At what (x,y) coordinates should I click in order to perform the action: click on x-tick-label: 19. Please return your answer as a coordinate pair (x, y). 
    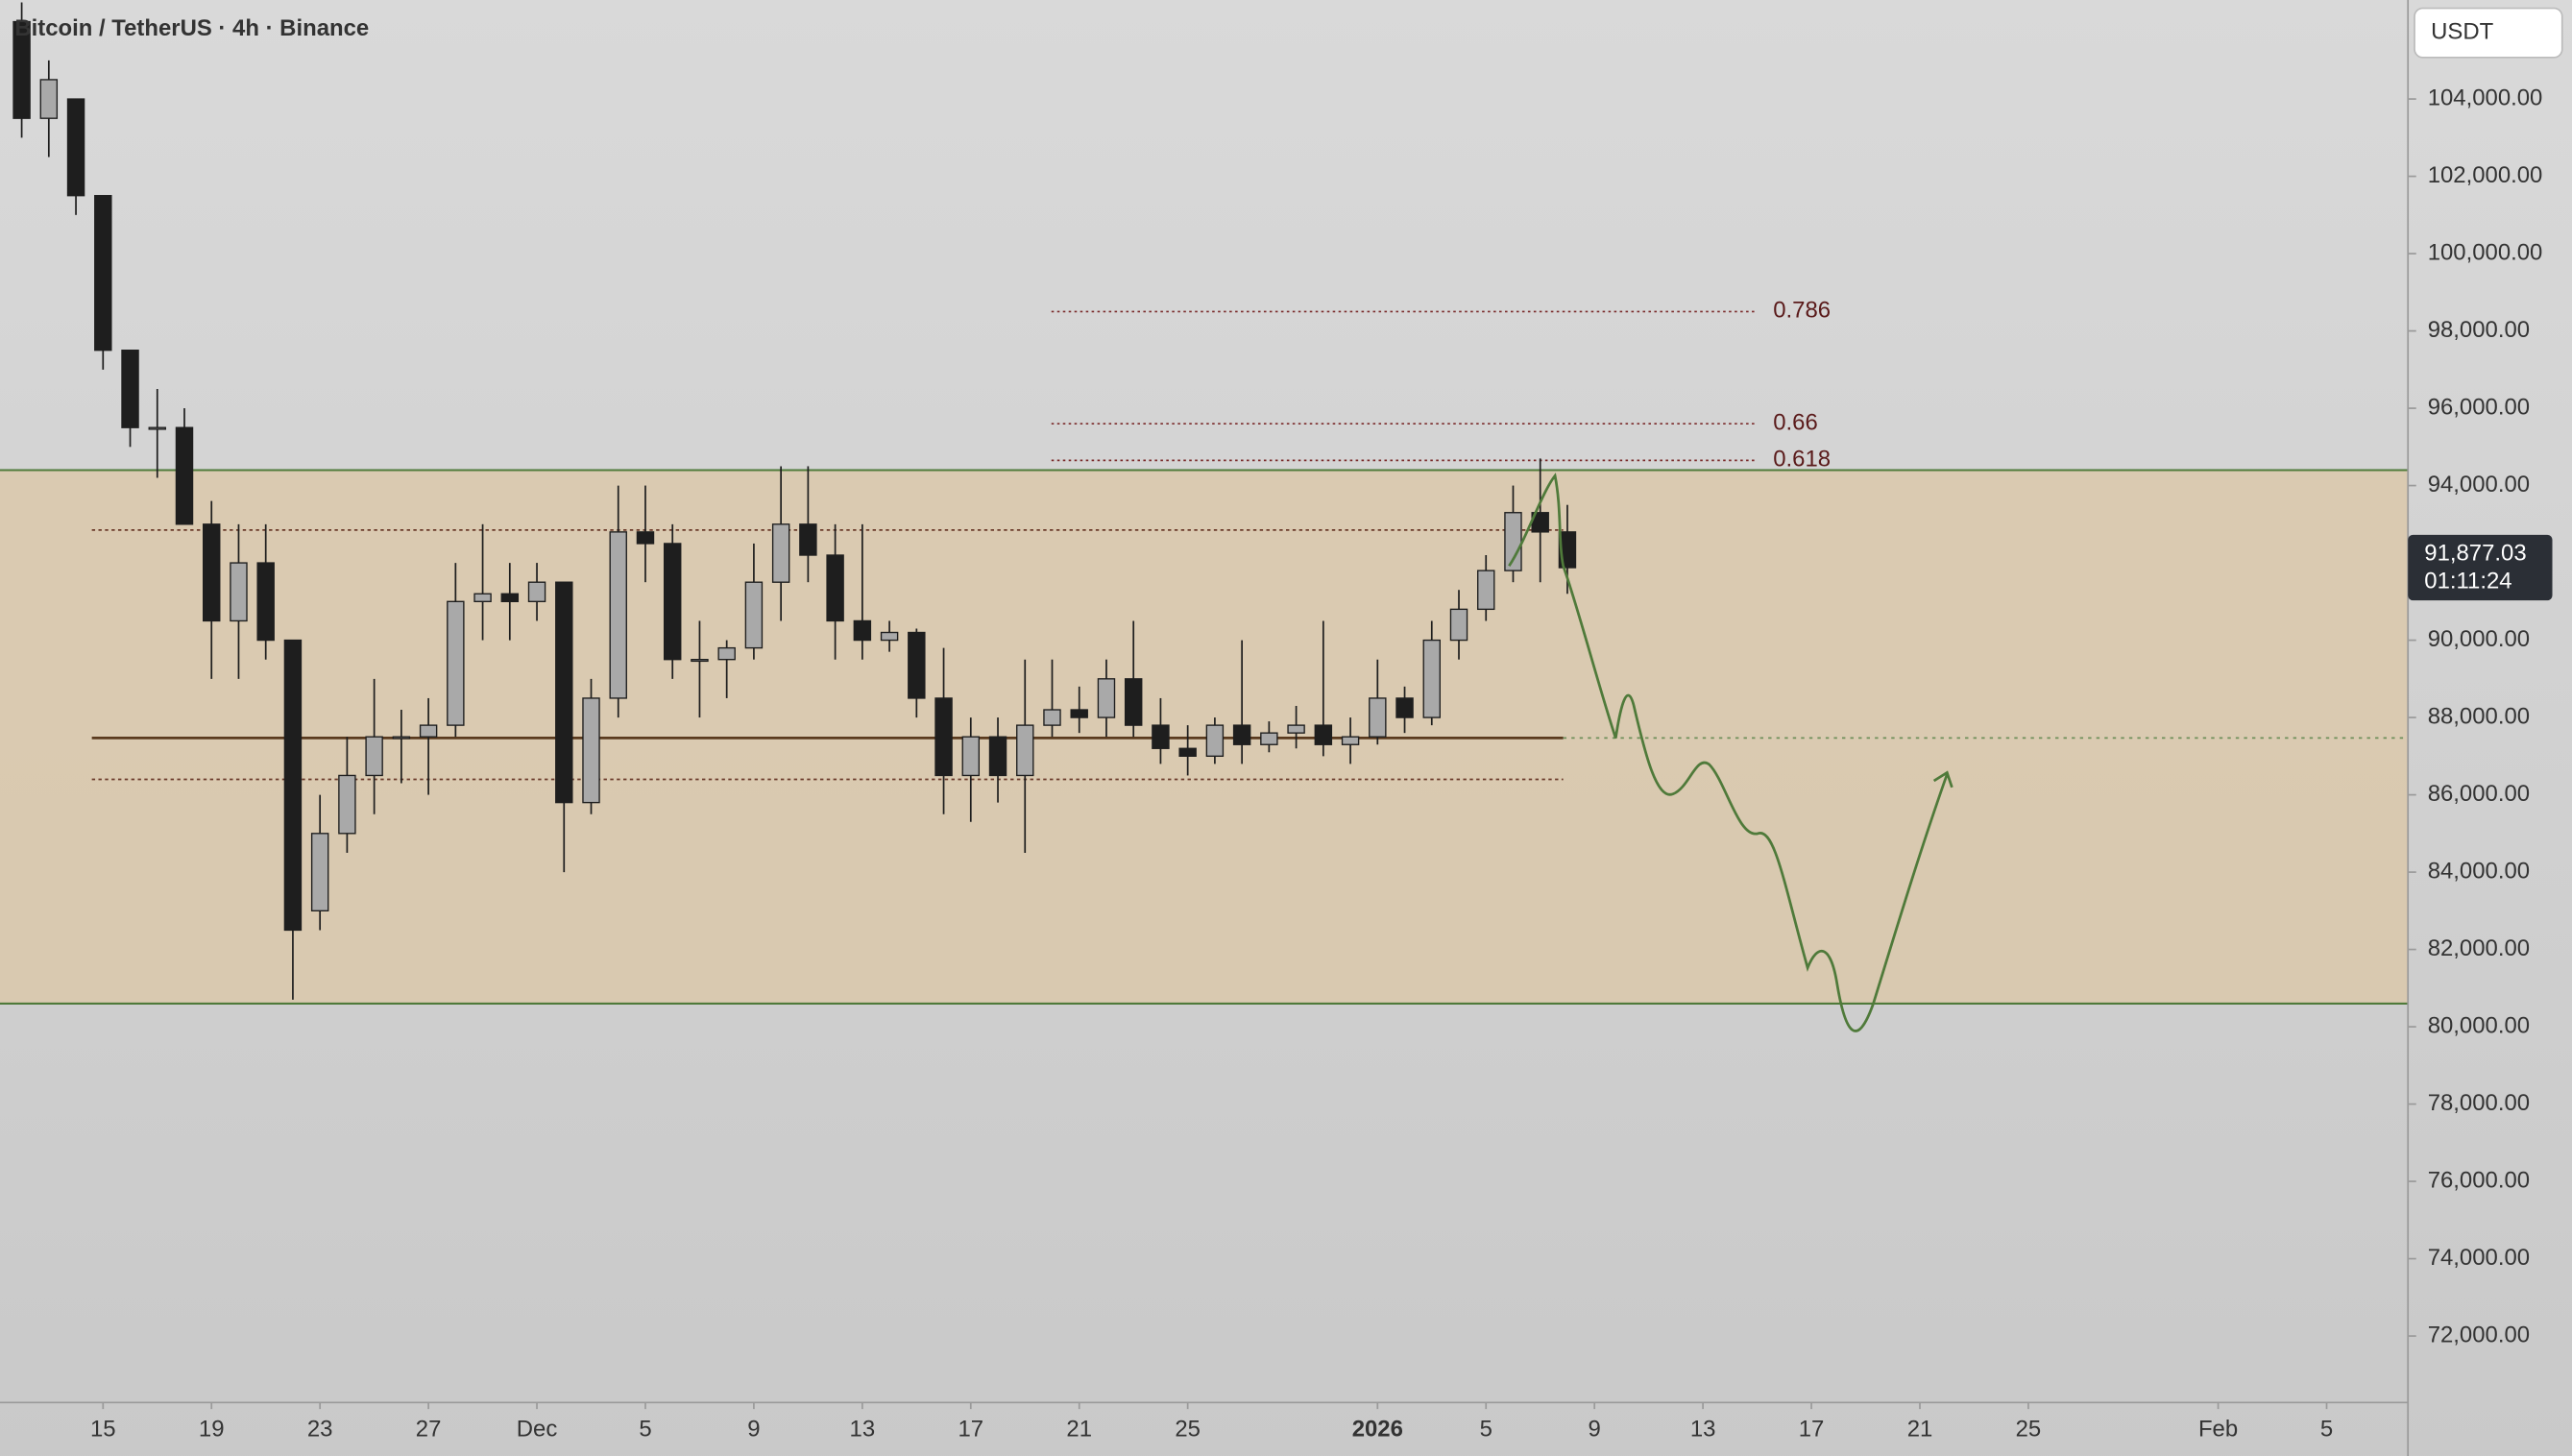
    Looking at the image, I should click on (212, 1430).